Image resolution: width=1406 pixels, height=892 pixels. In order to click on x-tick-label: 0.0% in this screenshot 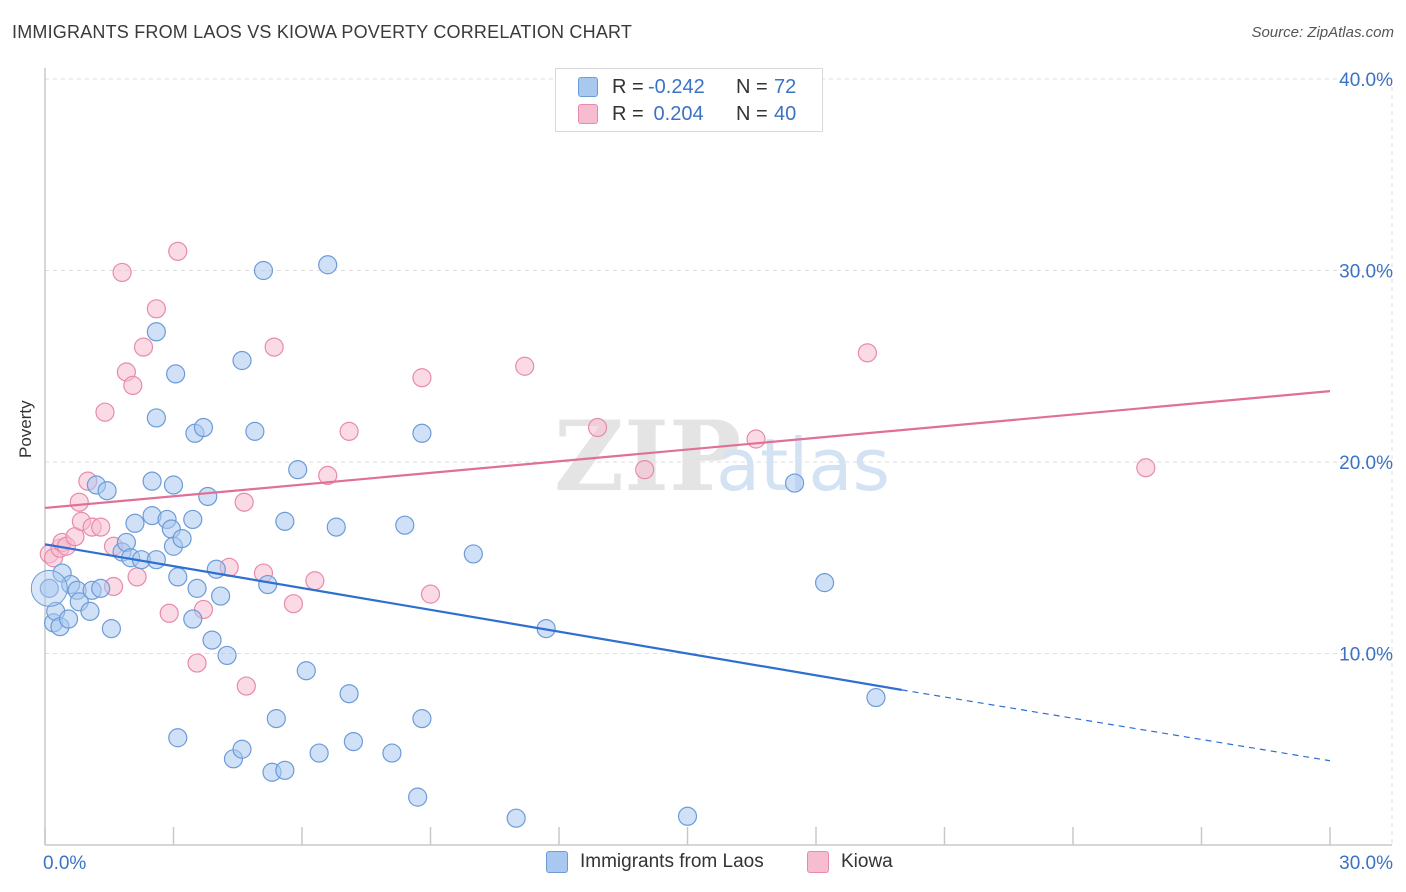, I will do `click(64, 863)`.